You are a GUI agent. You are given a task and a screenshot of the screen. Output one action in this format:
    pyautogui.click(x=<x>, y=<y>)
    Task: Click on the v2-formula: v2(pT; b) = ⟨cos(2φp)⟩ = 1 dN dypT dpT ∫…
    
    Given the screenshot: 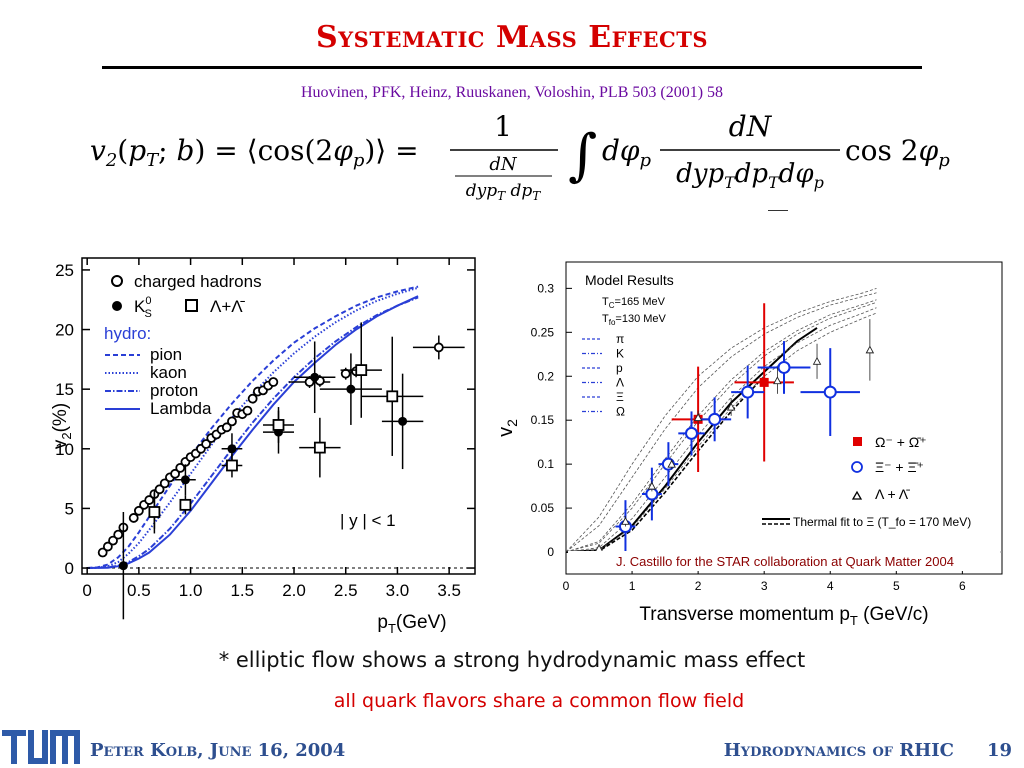 What is the action you would take?
    pyautogui.click(x=520, y=156)
    